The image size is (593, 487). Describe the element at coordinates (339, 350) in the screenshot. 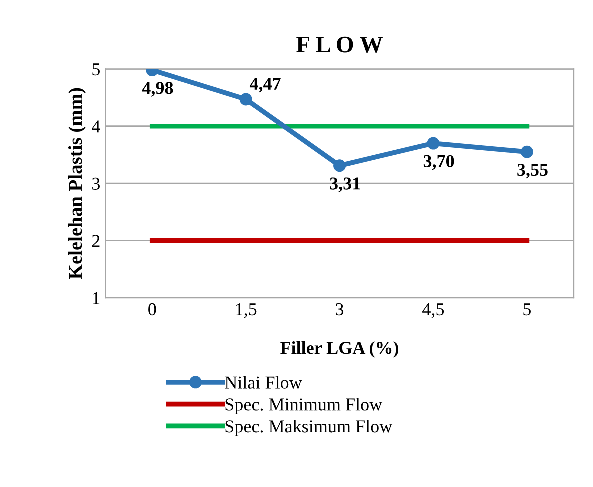

I see `x-axis-title: Filler LGA (%)` at that location.